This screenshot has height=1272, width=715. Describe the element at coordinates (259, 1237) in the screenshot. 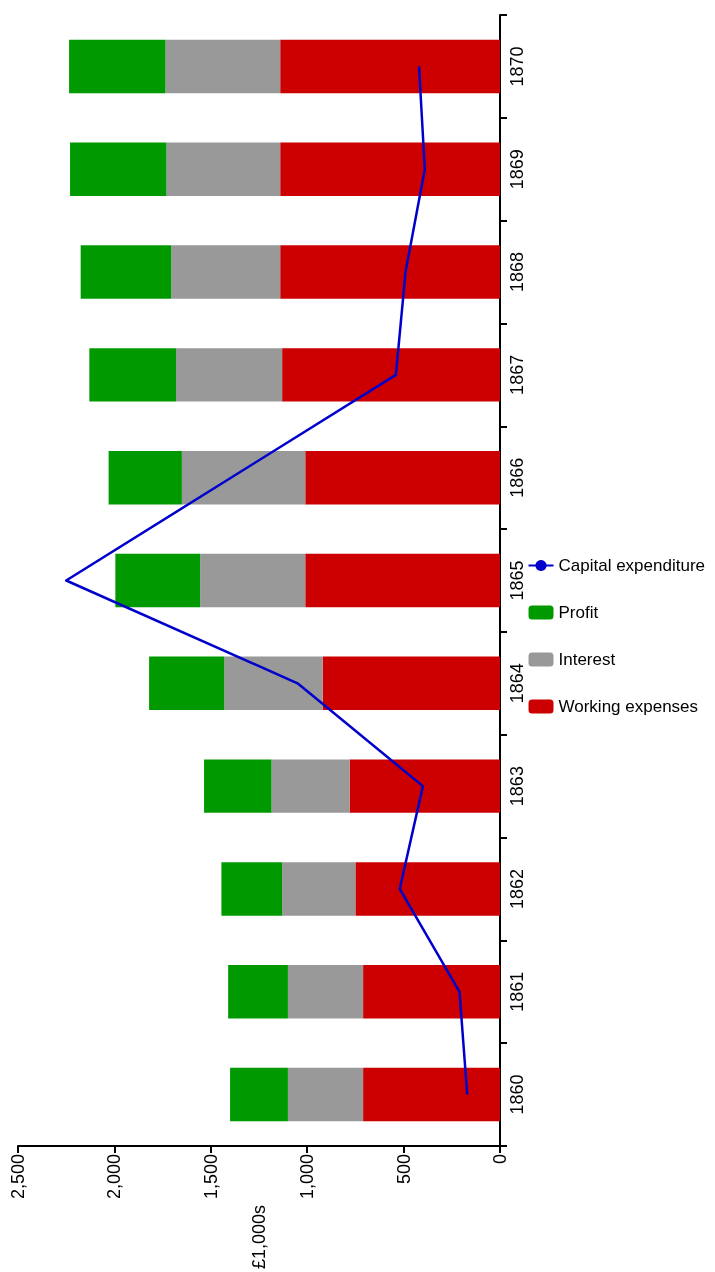

I see `y-axis-title: £1,000s` at that location.